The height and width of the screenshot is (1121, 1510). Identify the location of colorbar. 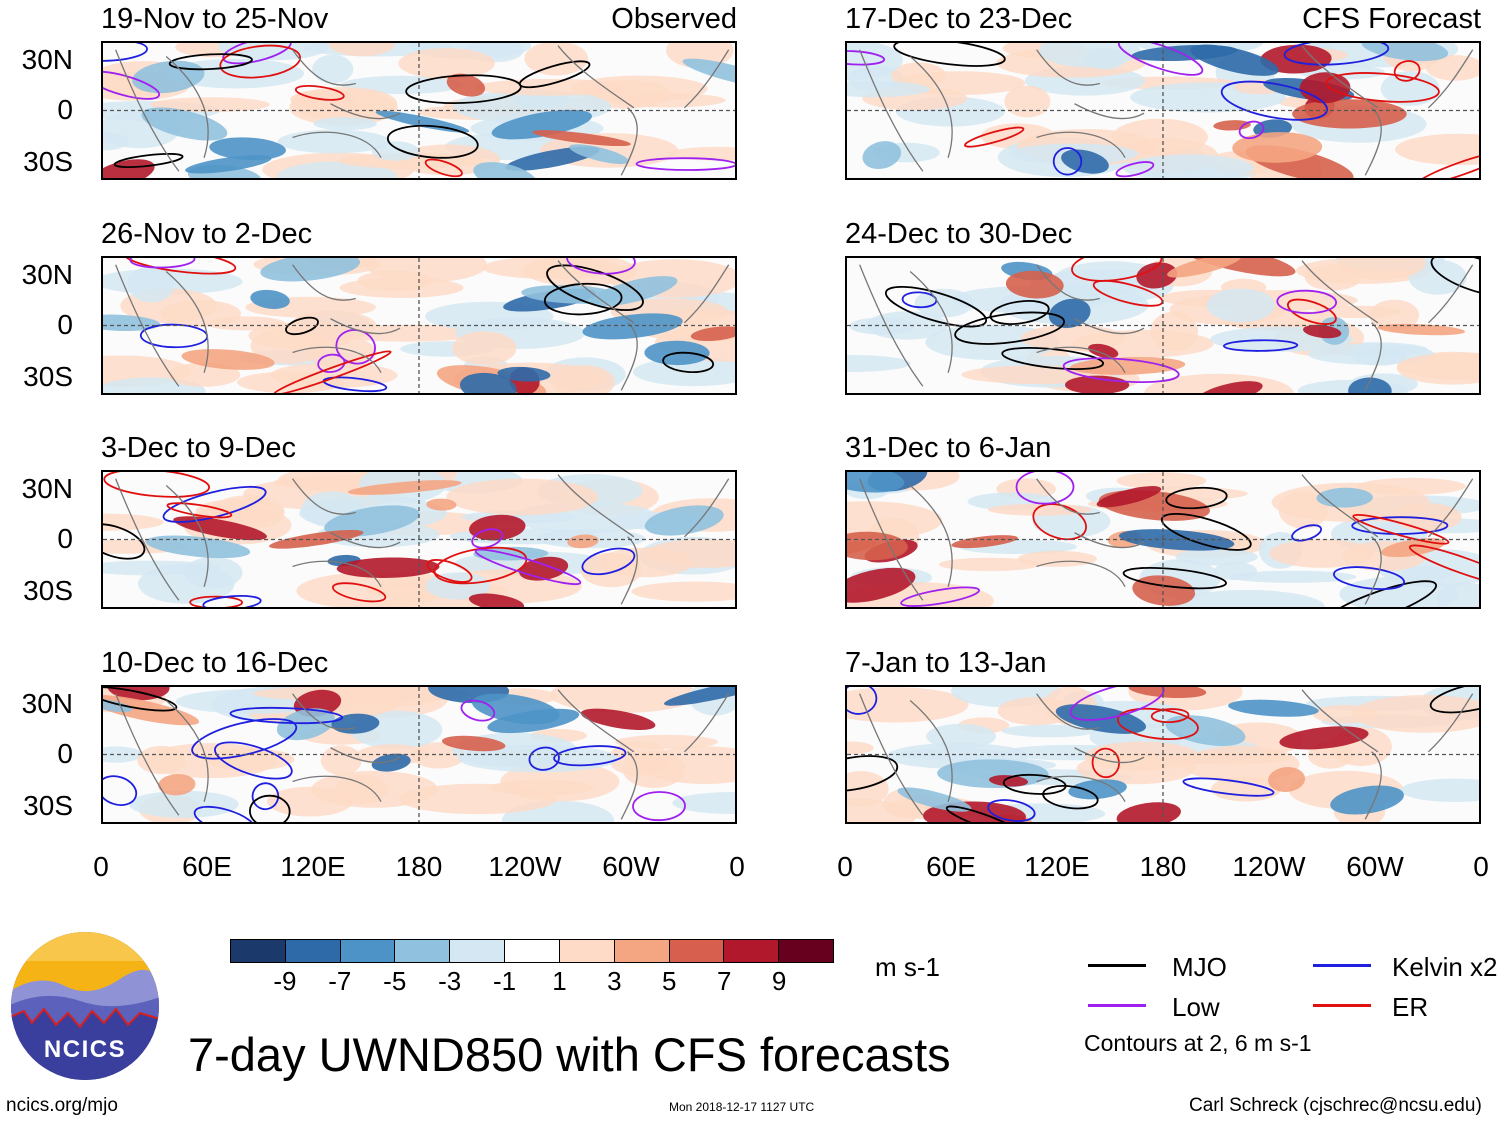
(532, 951).